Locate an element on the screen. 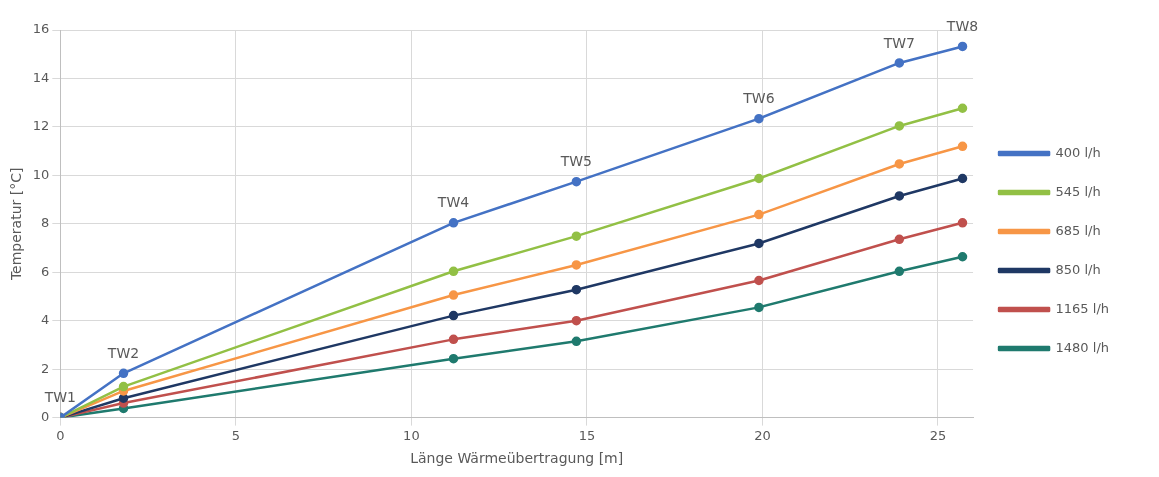 The width and height of the screenshot is (1159, 477). x-tick-label: 25 is located at coordinates (938, 435).